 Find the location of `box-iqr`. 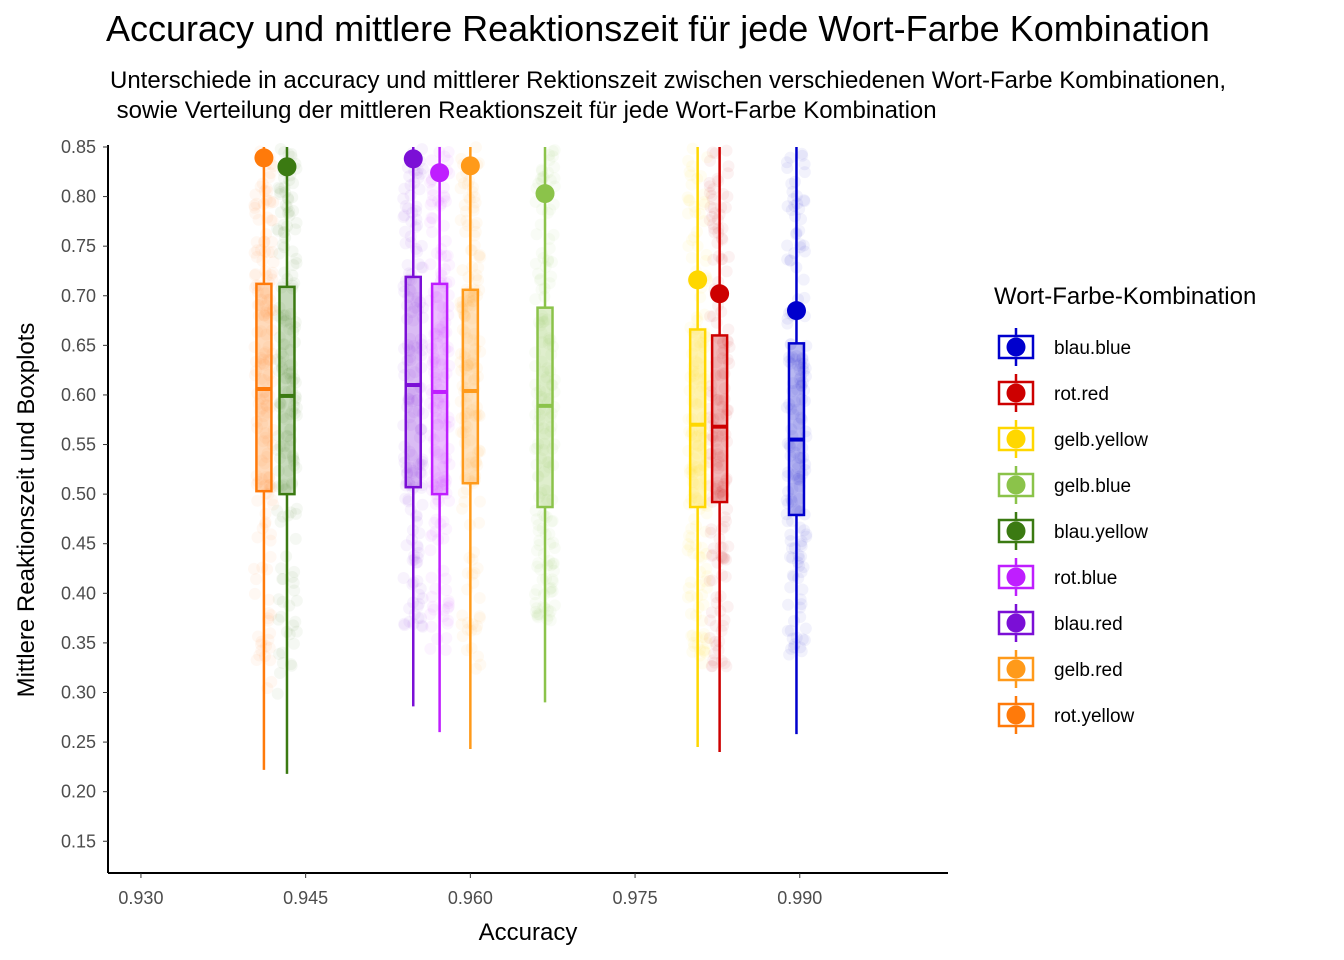

box-iqr is located at coordinates (719, 419).